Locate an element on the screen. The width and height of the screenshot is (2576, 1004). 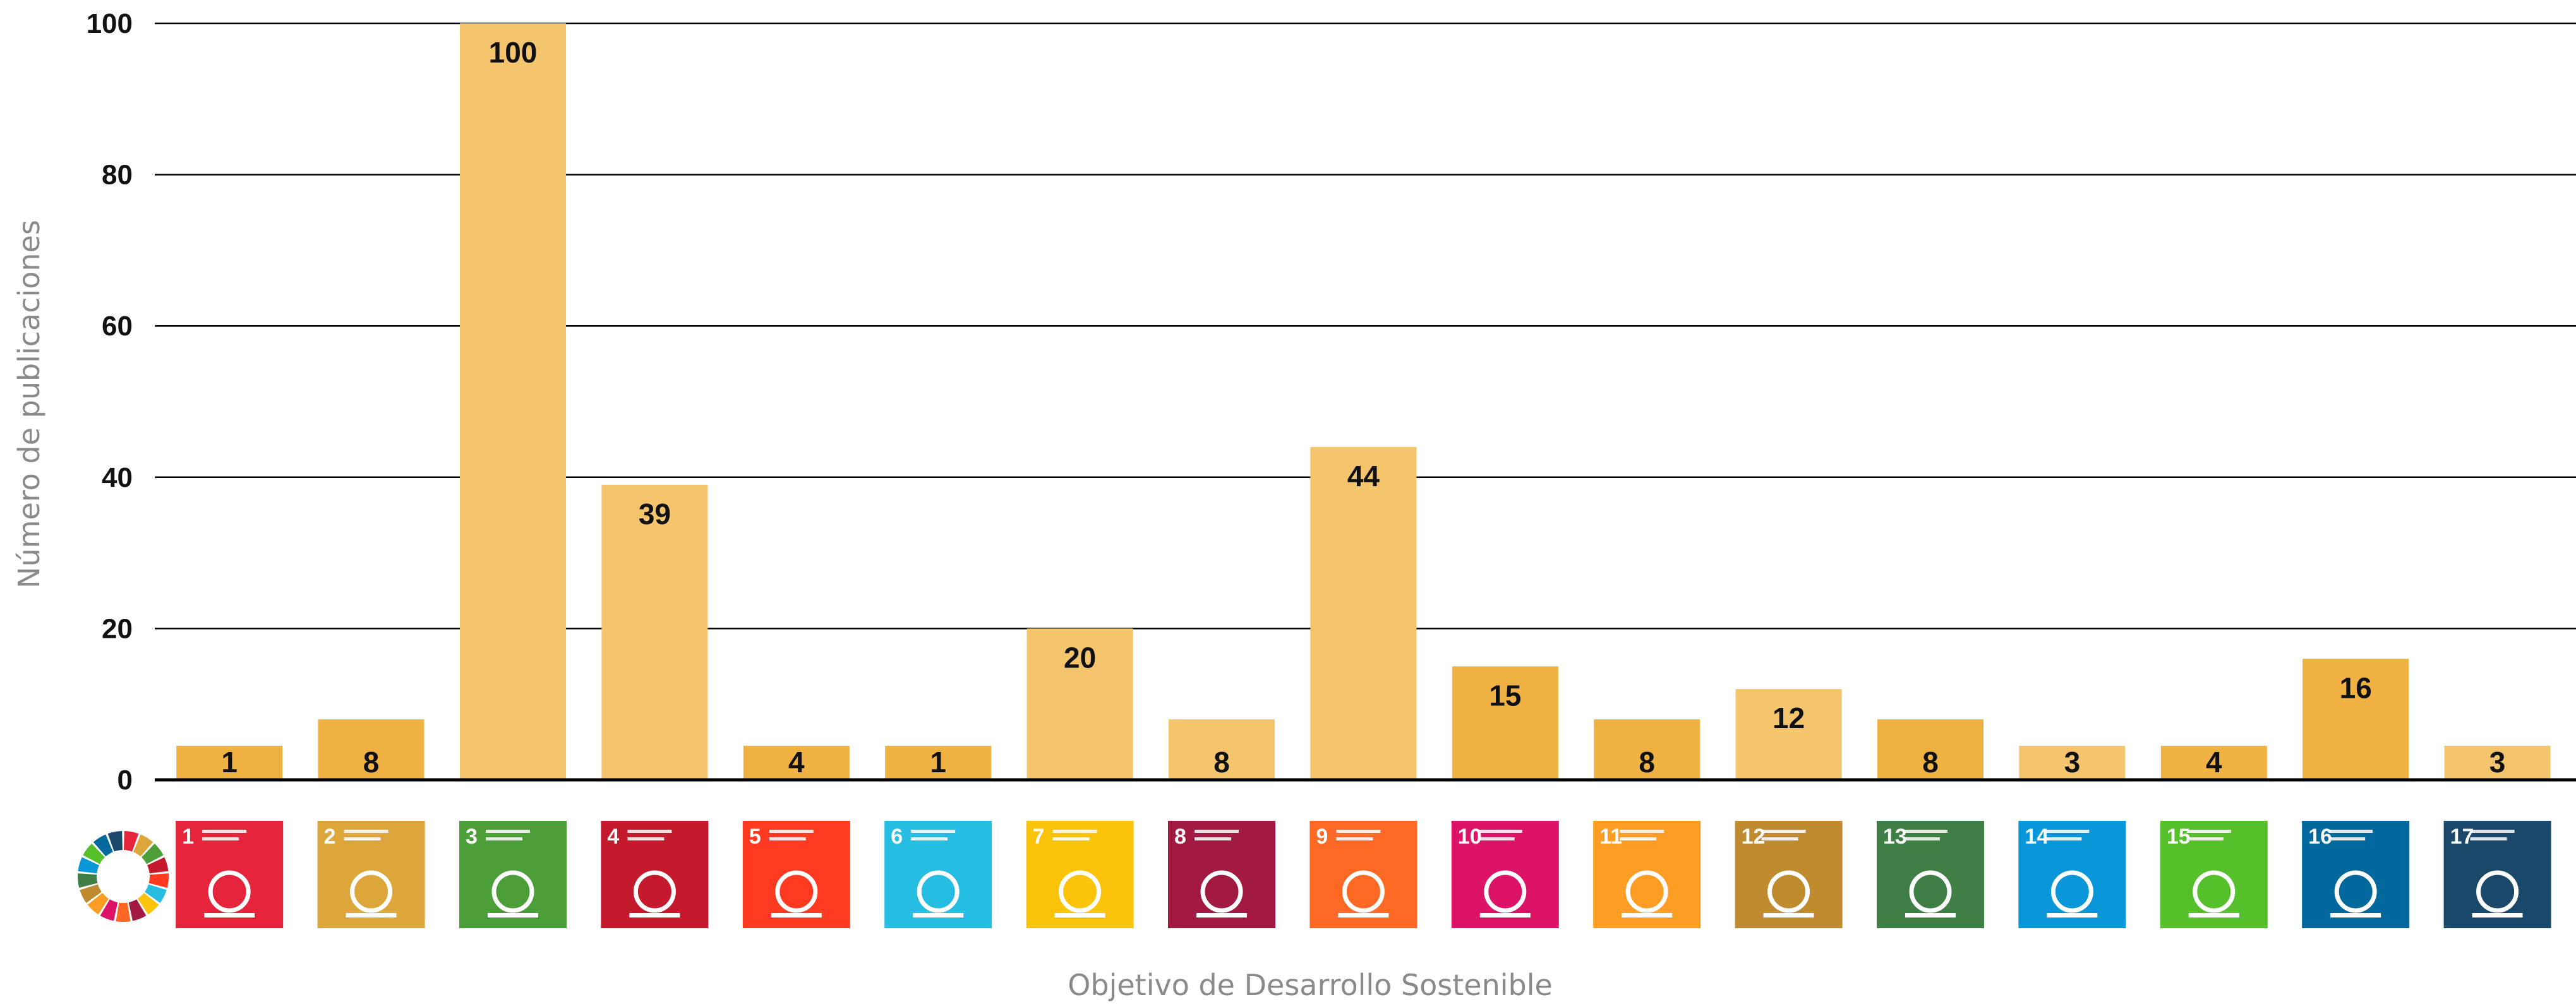
y-tick-label: 80 is located at coordinates (117, 175).